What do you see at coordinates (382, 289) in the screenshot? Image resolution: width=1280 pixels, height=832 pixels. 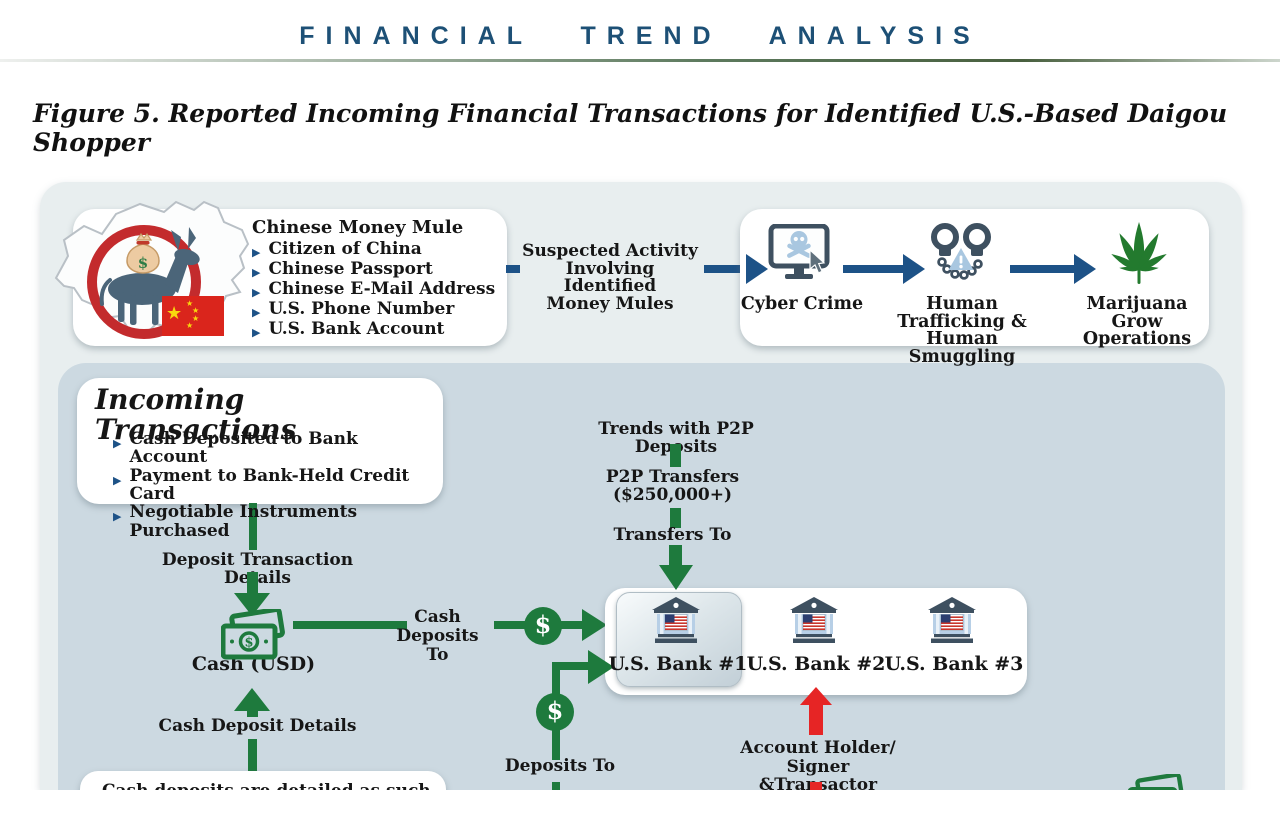 I see `mule-attribute: Chinese E-Mail Address` at bounding box center [382, 289].